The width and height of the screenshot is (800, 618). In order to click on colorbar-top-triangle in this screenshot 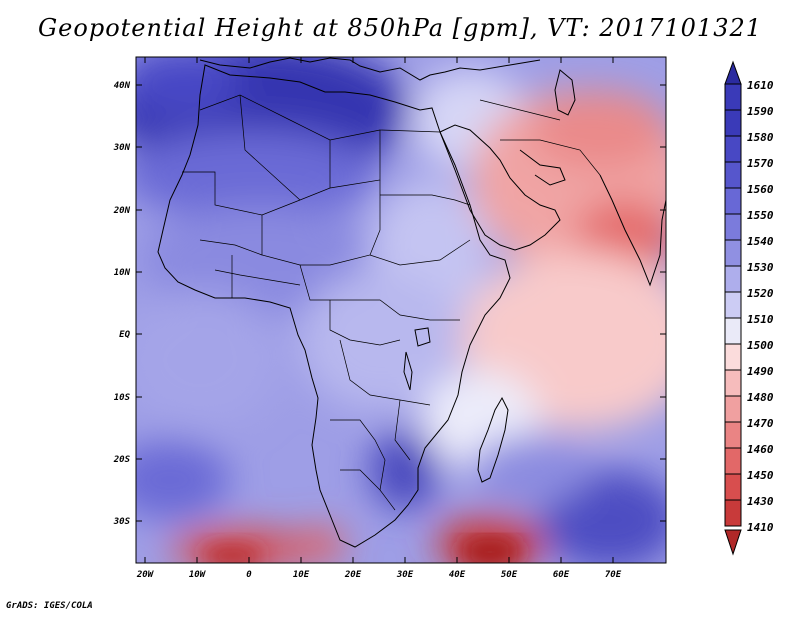, I will do `click(733, 72)`.